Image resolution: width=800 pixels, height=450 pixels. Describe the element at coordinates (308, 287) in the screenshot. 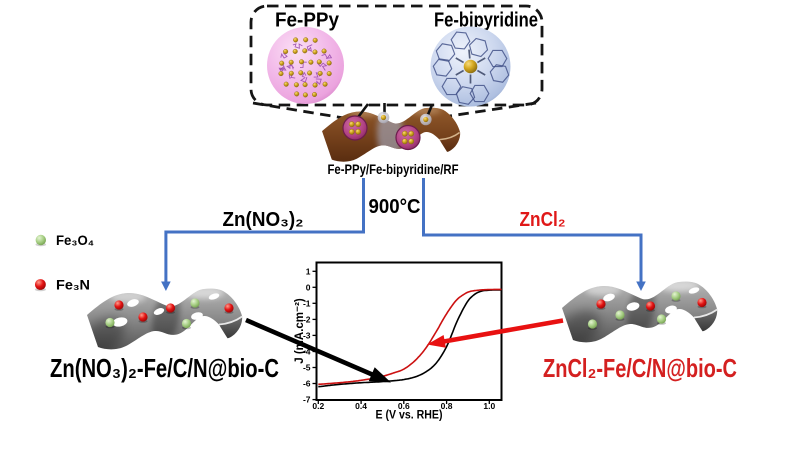

I see `svg-text: 0` at that location.